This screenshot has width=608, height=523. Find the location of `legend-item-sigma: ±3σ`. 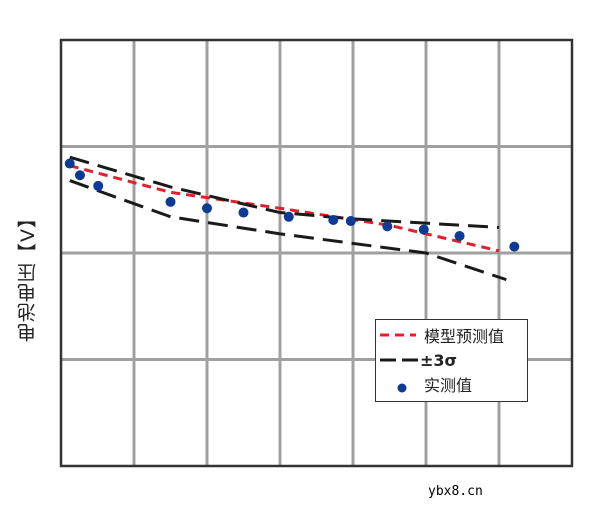

legend-item-sigma: ±3σ is located at coordinates (416, 360).